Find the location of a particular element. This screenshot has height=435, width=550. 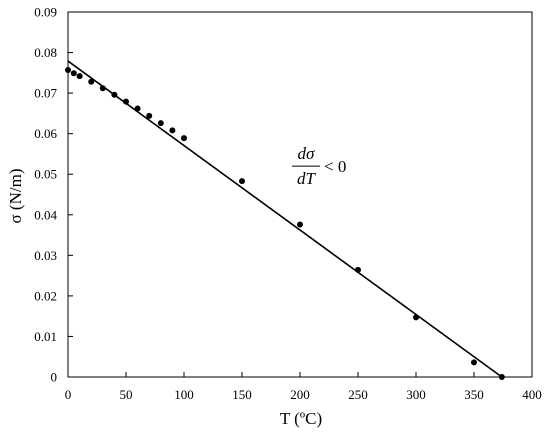

x-tick-label: 250 is located at coordinates (358, 394).